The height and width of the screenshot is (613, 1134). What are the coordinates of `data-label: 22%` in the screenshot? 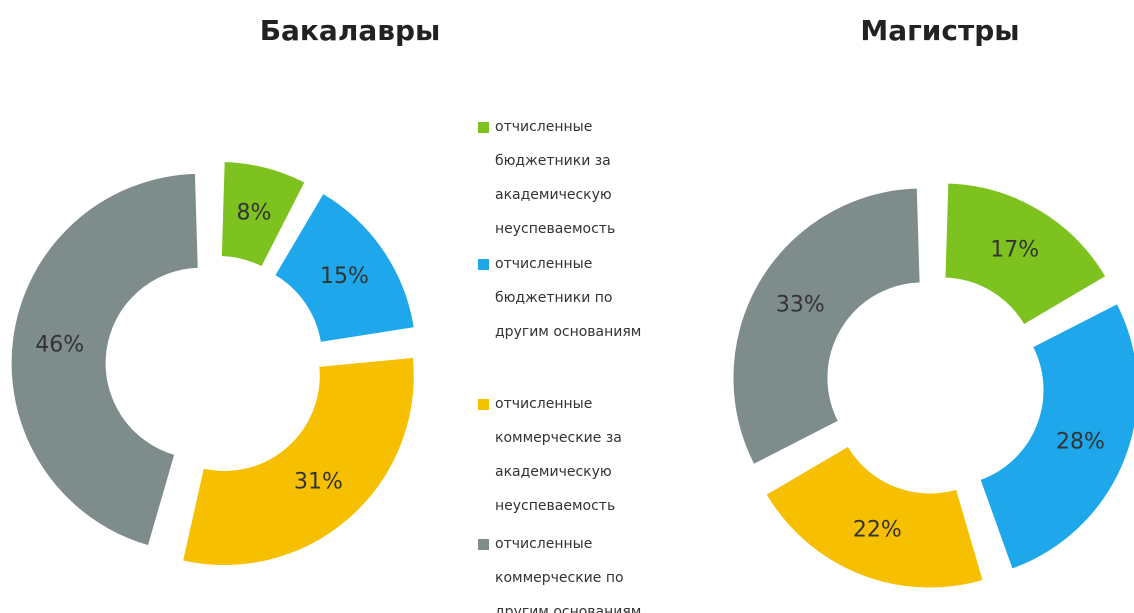 It's located at (877, 530).